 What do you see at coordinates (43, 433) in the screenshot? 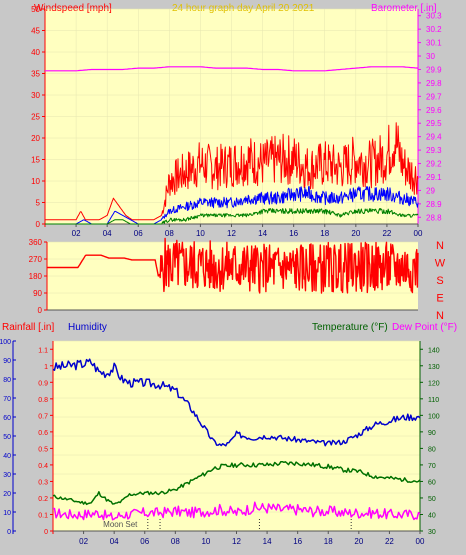
I see `rainfall-y-tick-label: 0.6` at bounding box center [43, 433].